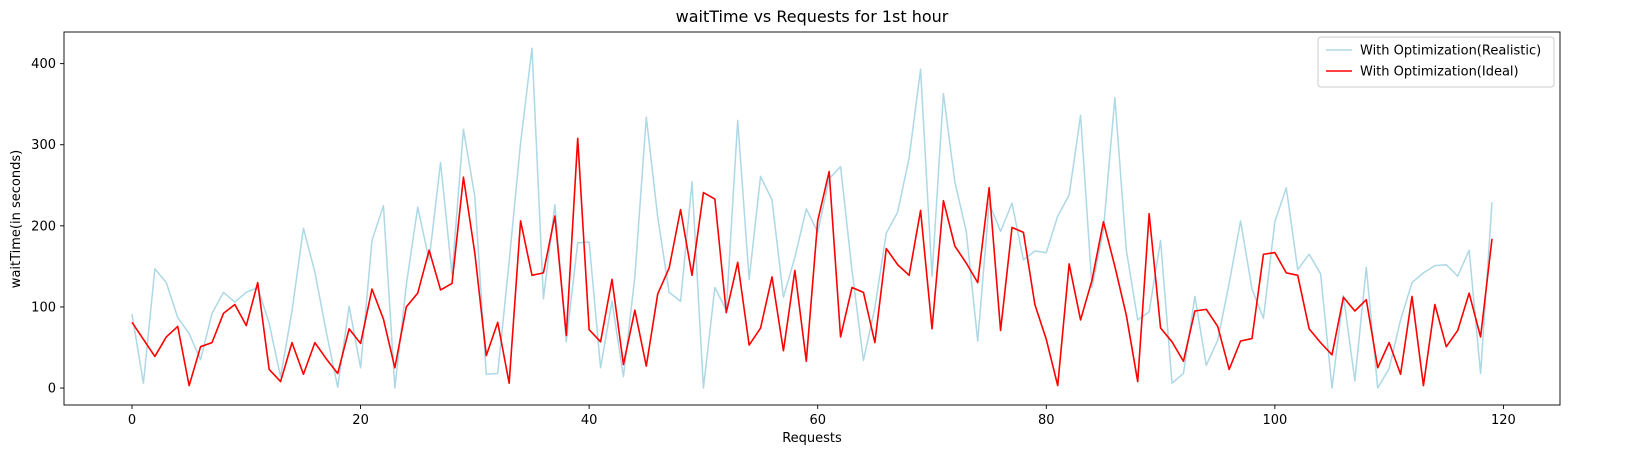 The image size is (1625, 470). Describe the element at coordinates (43, 226) in the screenshot. I see `y-tick-label: 200` at that location.